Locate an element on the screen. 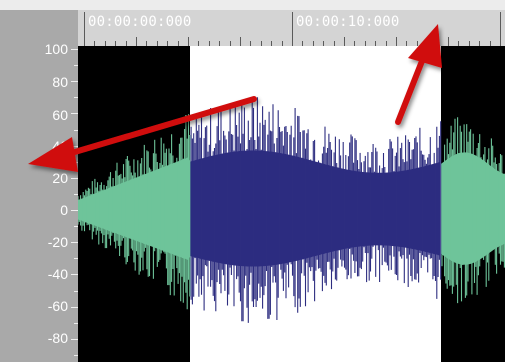 The width and height of the screenshot is (505, 362). red-arrow-left-icon is located at coordinates (142, 134).